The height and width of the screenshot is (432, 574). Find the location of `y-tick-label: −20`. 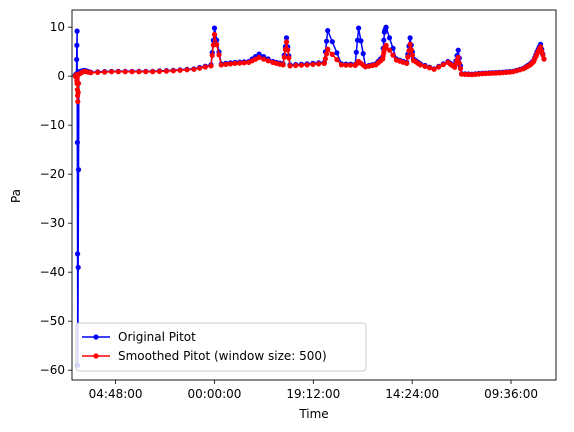

y-tick-label: −20 is located at coordinates (52, 174).